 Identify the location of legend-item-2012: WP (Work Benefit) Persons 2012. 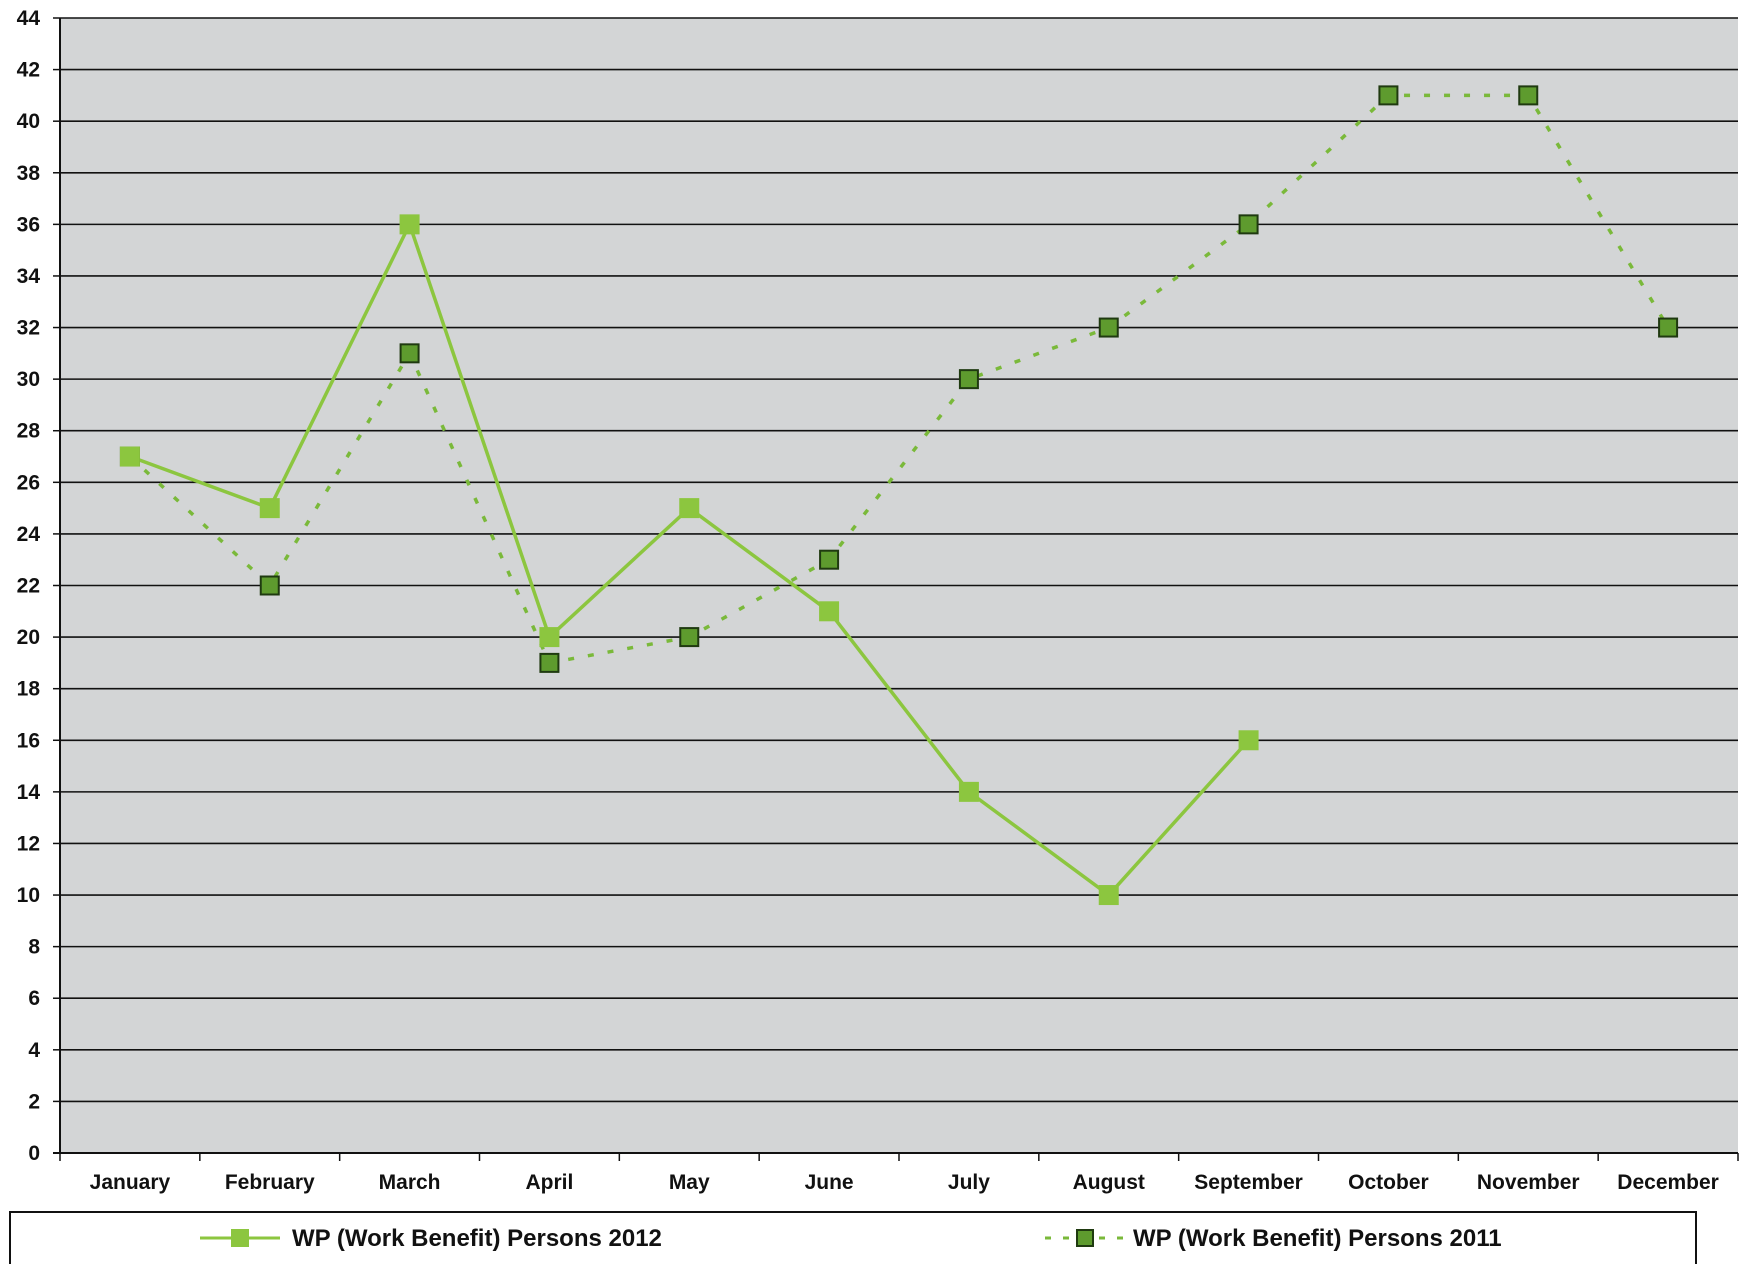
(431, 1238).